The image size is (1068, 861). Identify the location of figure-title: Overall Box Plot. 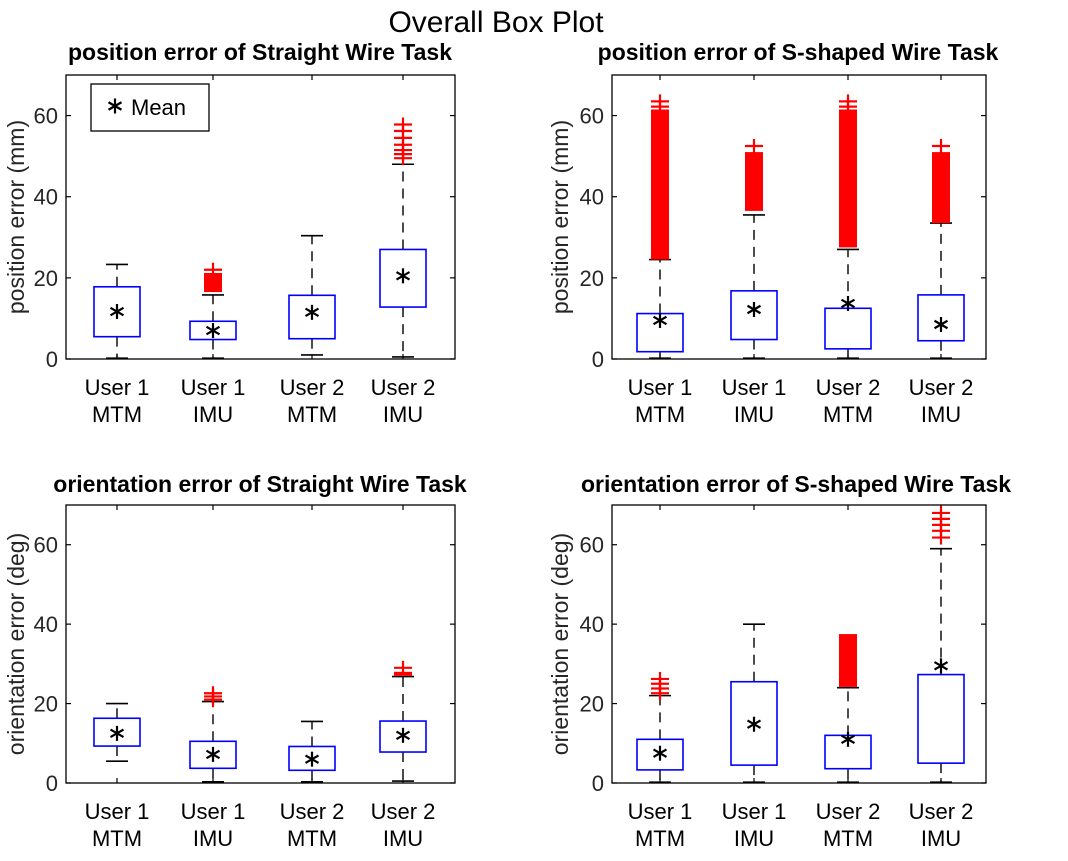
(496, 22).